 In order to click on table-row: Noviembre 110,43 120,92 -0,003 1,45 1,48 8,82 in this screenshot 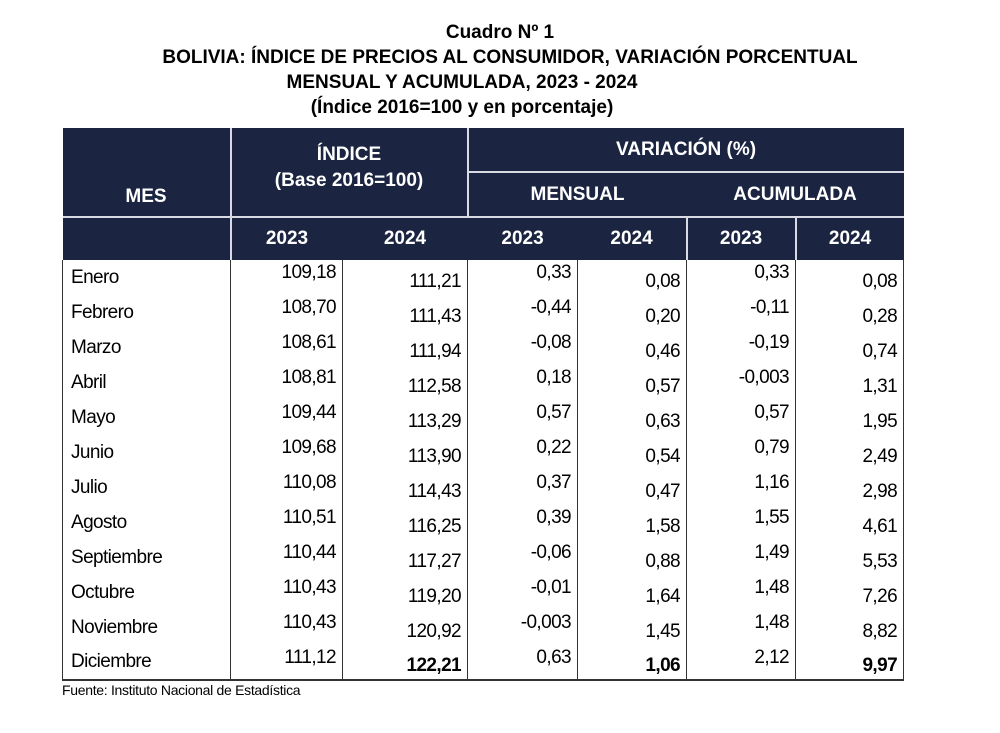, I will do `click(483, 627)`.